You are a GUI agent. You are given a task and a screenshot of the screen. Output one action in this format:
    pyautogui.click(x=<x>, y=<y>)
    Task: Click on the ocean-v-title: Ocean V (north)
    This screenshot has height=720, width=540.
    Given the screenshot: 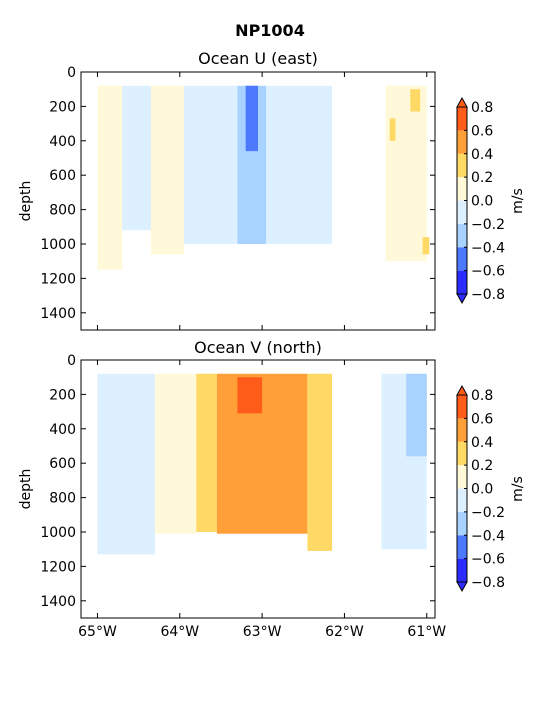 What is the action you would take?
    pyautogui.click(x=258, y=347)
    